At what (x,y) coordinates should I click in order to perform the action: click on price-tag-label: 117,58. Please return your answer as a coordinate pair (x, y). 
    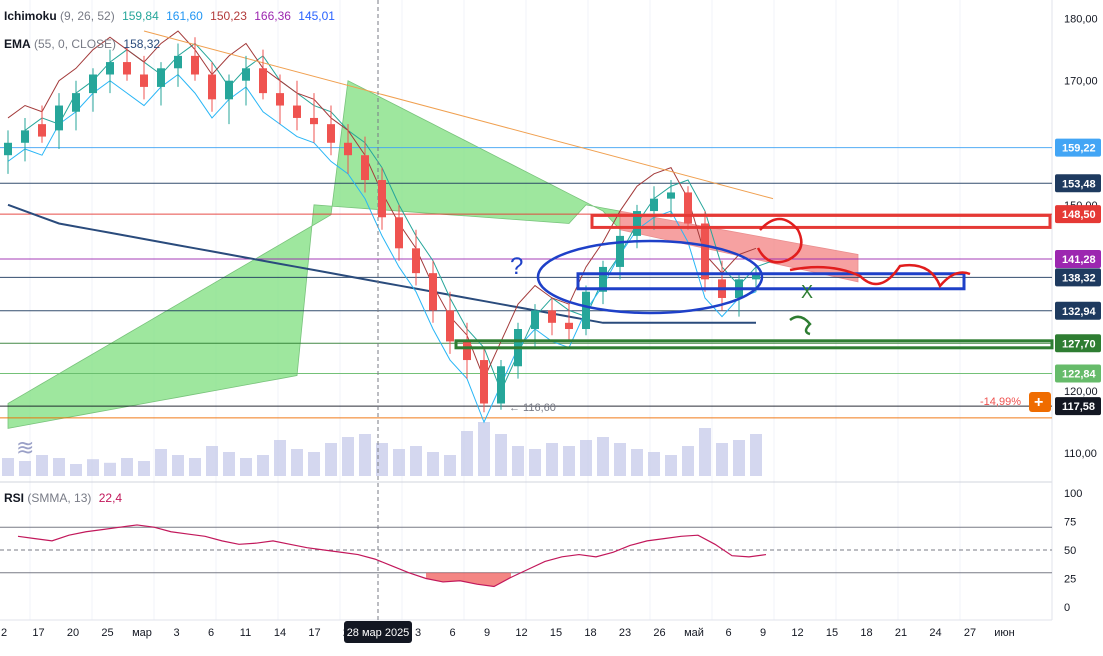
    Looking at the image, I should click on (1078, 407).